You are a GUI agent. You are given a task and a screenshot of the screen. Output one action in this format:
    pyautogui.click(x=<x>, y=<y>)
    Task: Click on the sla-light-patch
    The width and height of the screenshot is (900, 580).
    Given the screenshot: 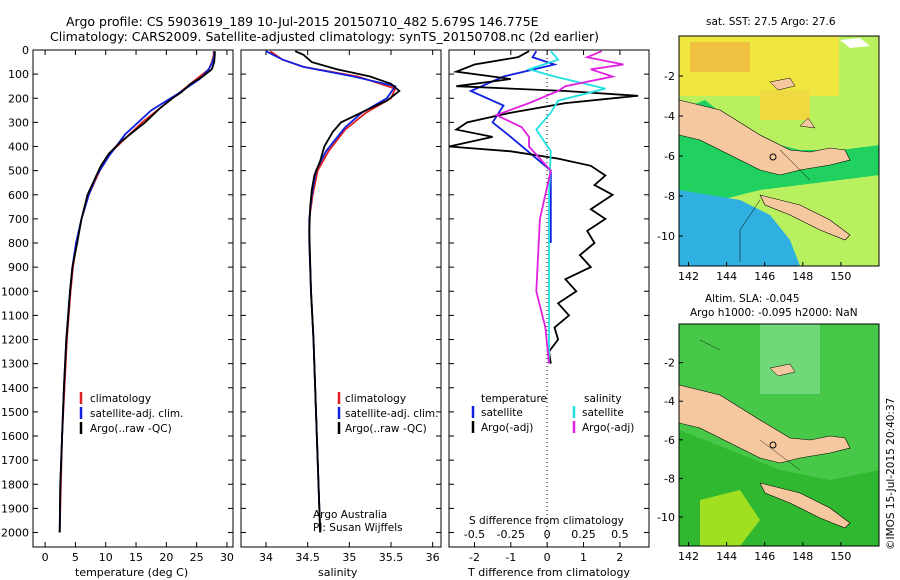 What is the action you would take?
    pyautogui.click(x=790, y=359)
    